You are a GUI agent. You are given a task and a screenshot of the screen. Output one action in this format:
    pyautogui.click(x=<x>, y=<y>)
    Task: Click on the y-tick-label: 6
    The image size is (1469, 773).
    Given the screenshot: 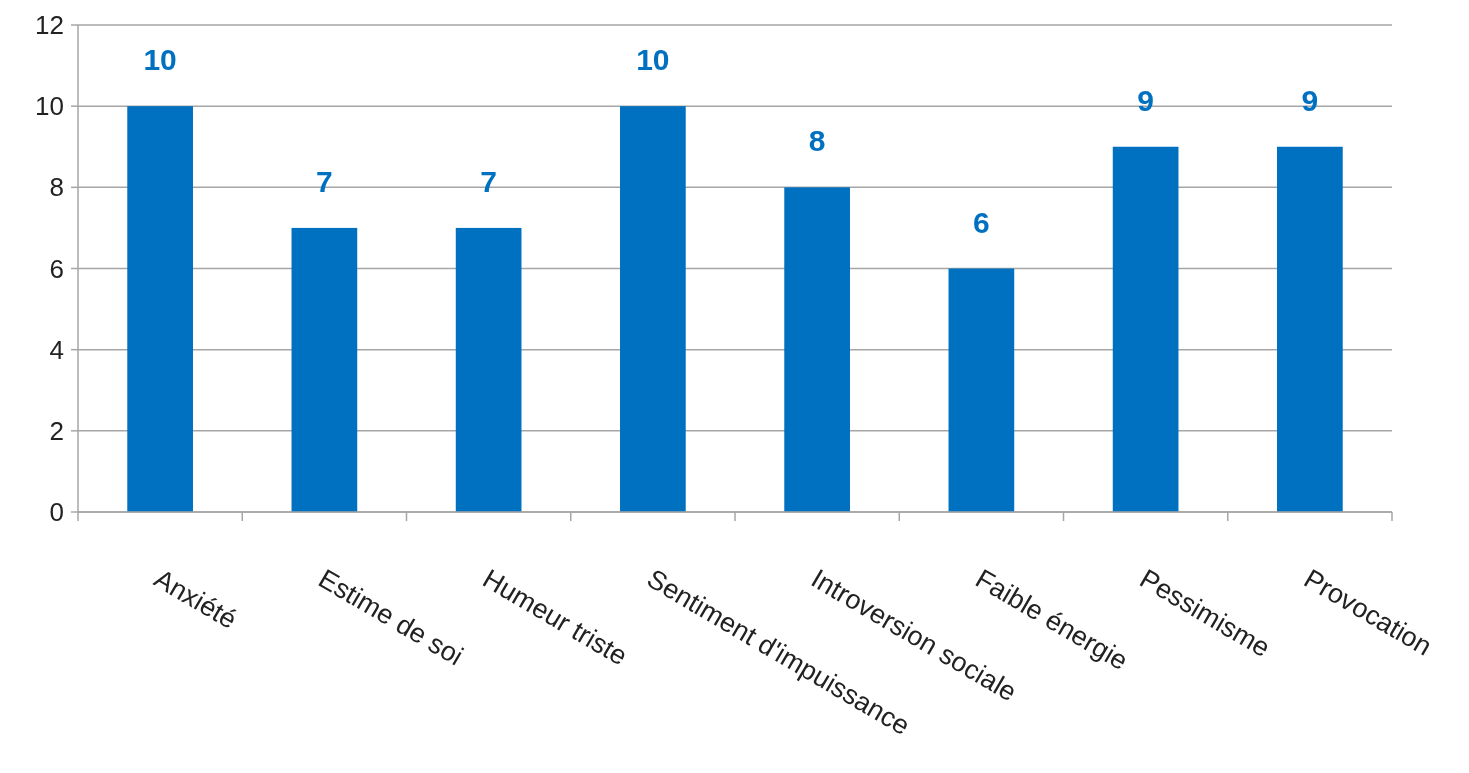 What is the action you would take?
    pyautogui.click(x=56, y=268)
    